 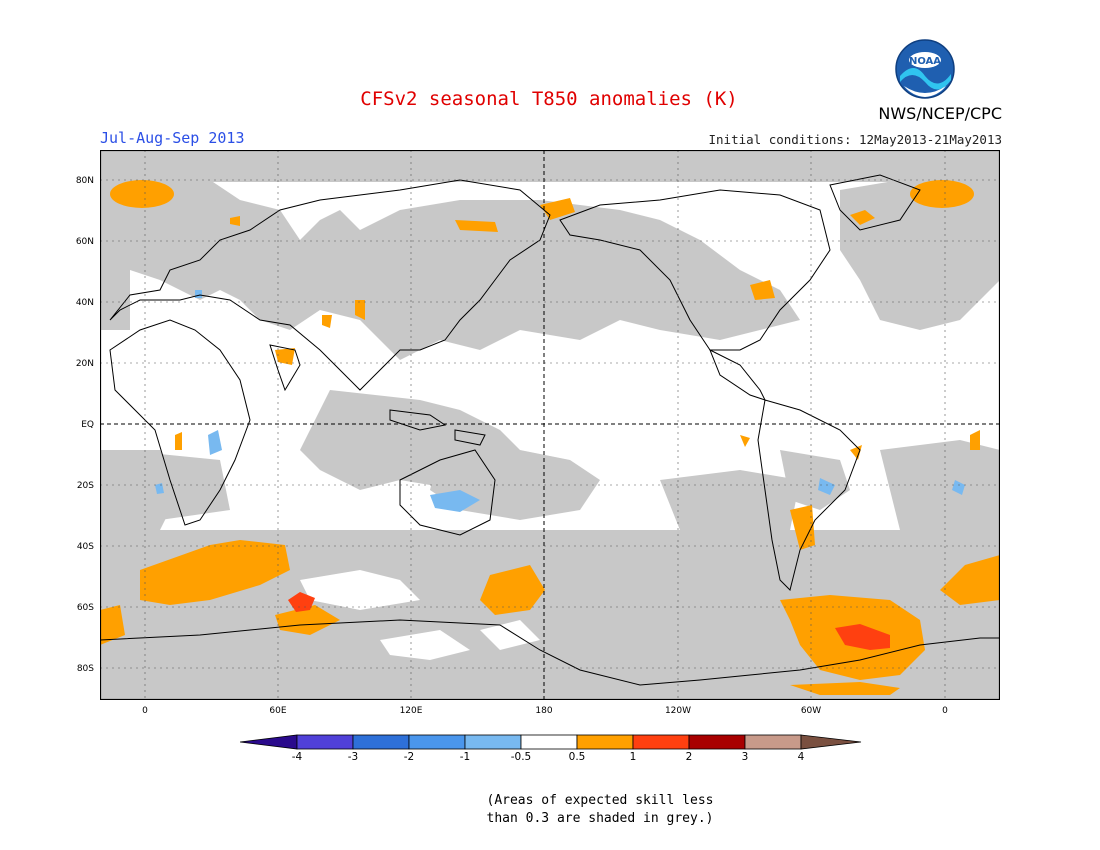 What do you see at coordinates (84, 364) in the screenshot?
I see `lat-label-20n: 20N` at bounding box center [84, 364].